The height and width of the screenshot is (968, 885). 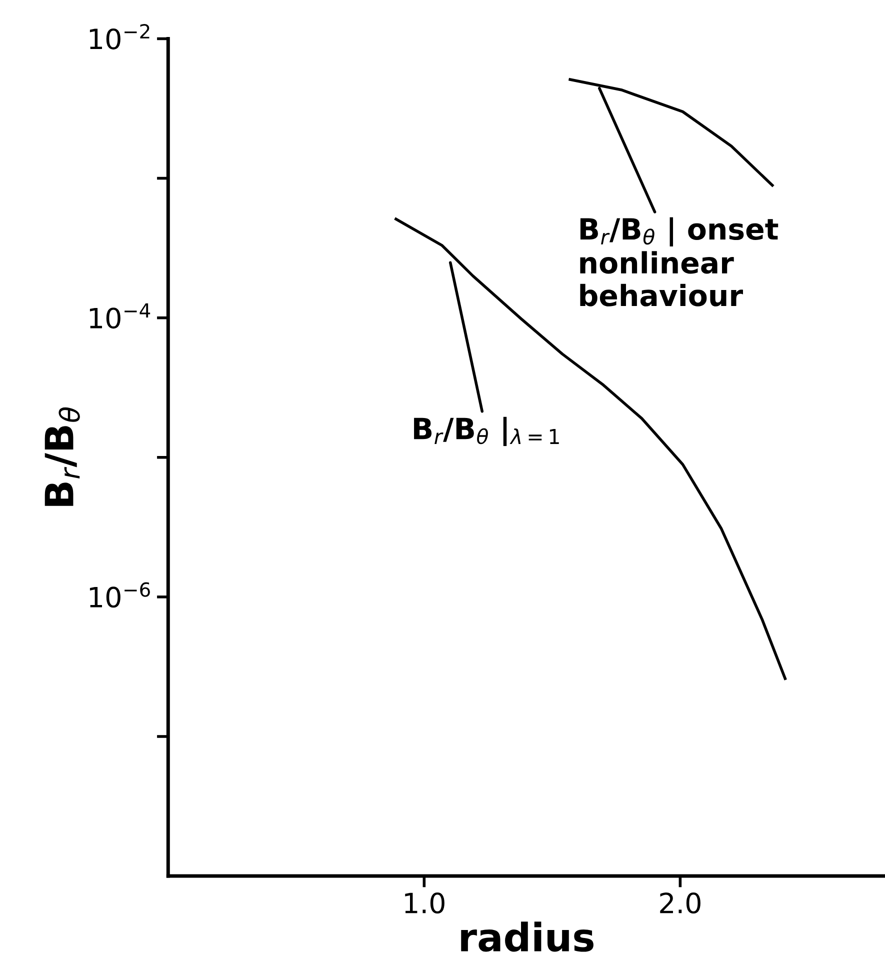 What do you see at coordinates (680, 903) in the screenshot?
I see `x-tick-label: 2.0` at bounding box center [680, 903].